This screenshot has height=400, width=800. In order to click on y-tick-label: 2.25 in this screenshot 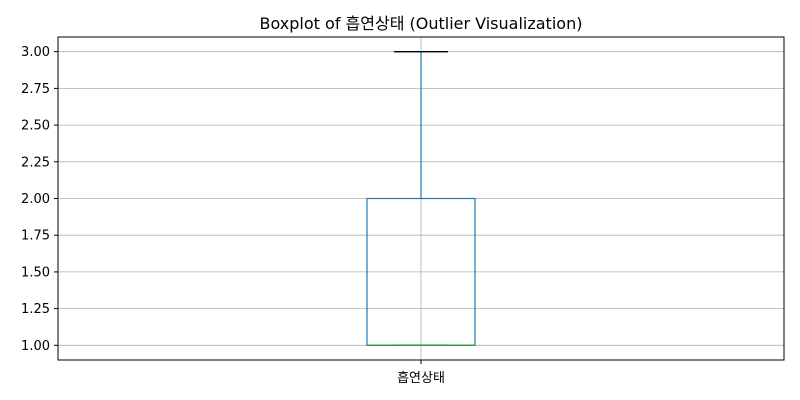, I will do `click(35, 162)`.